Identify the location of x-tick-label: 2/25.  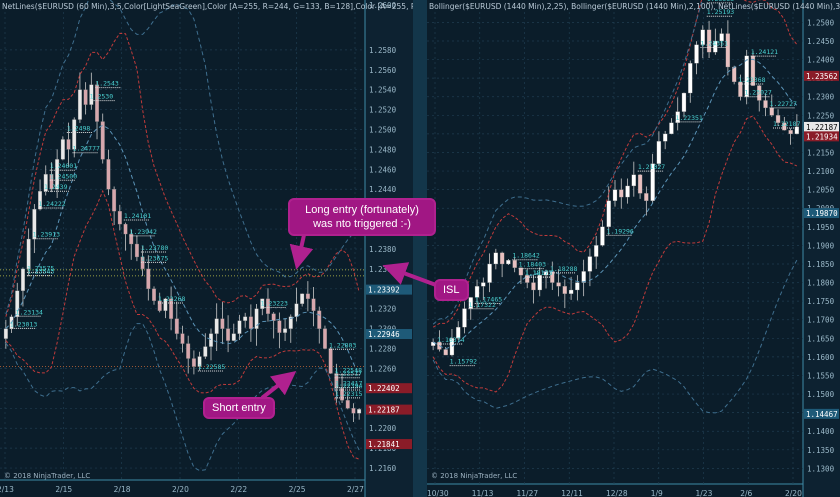
(297, 489).